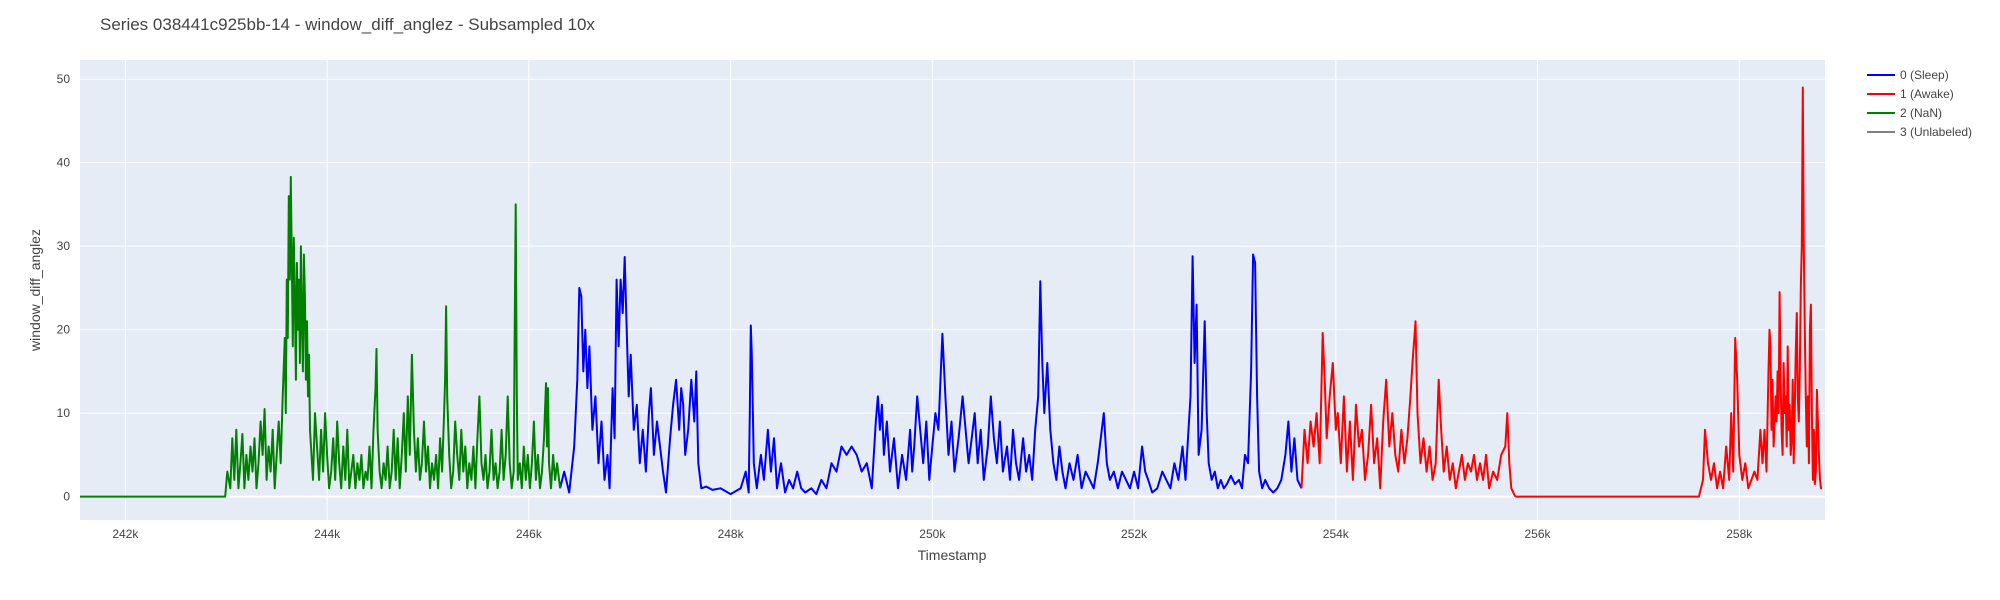 This screenshot has width=2000, height=600. I want to click on legend-label: 0 (Sleep), so click(1924, 75).